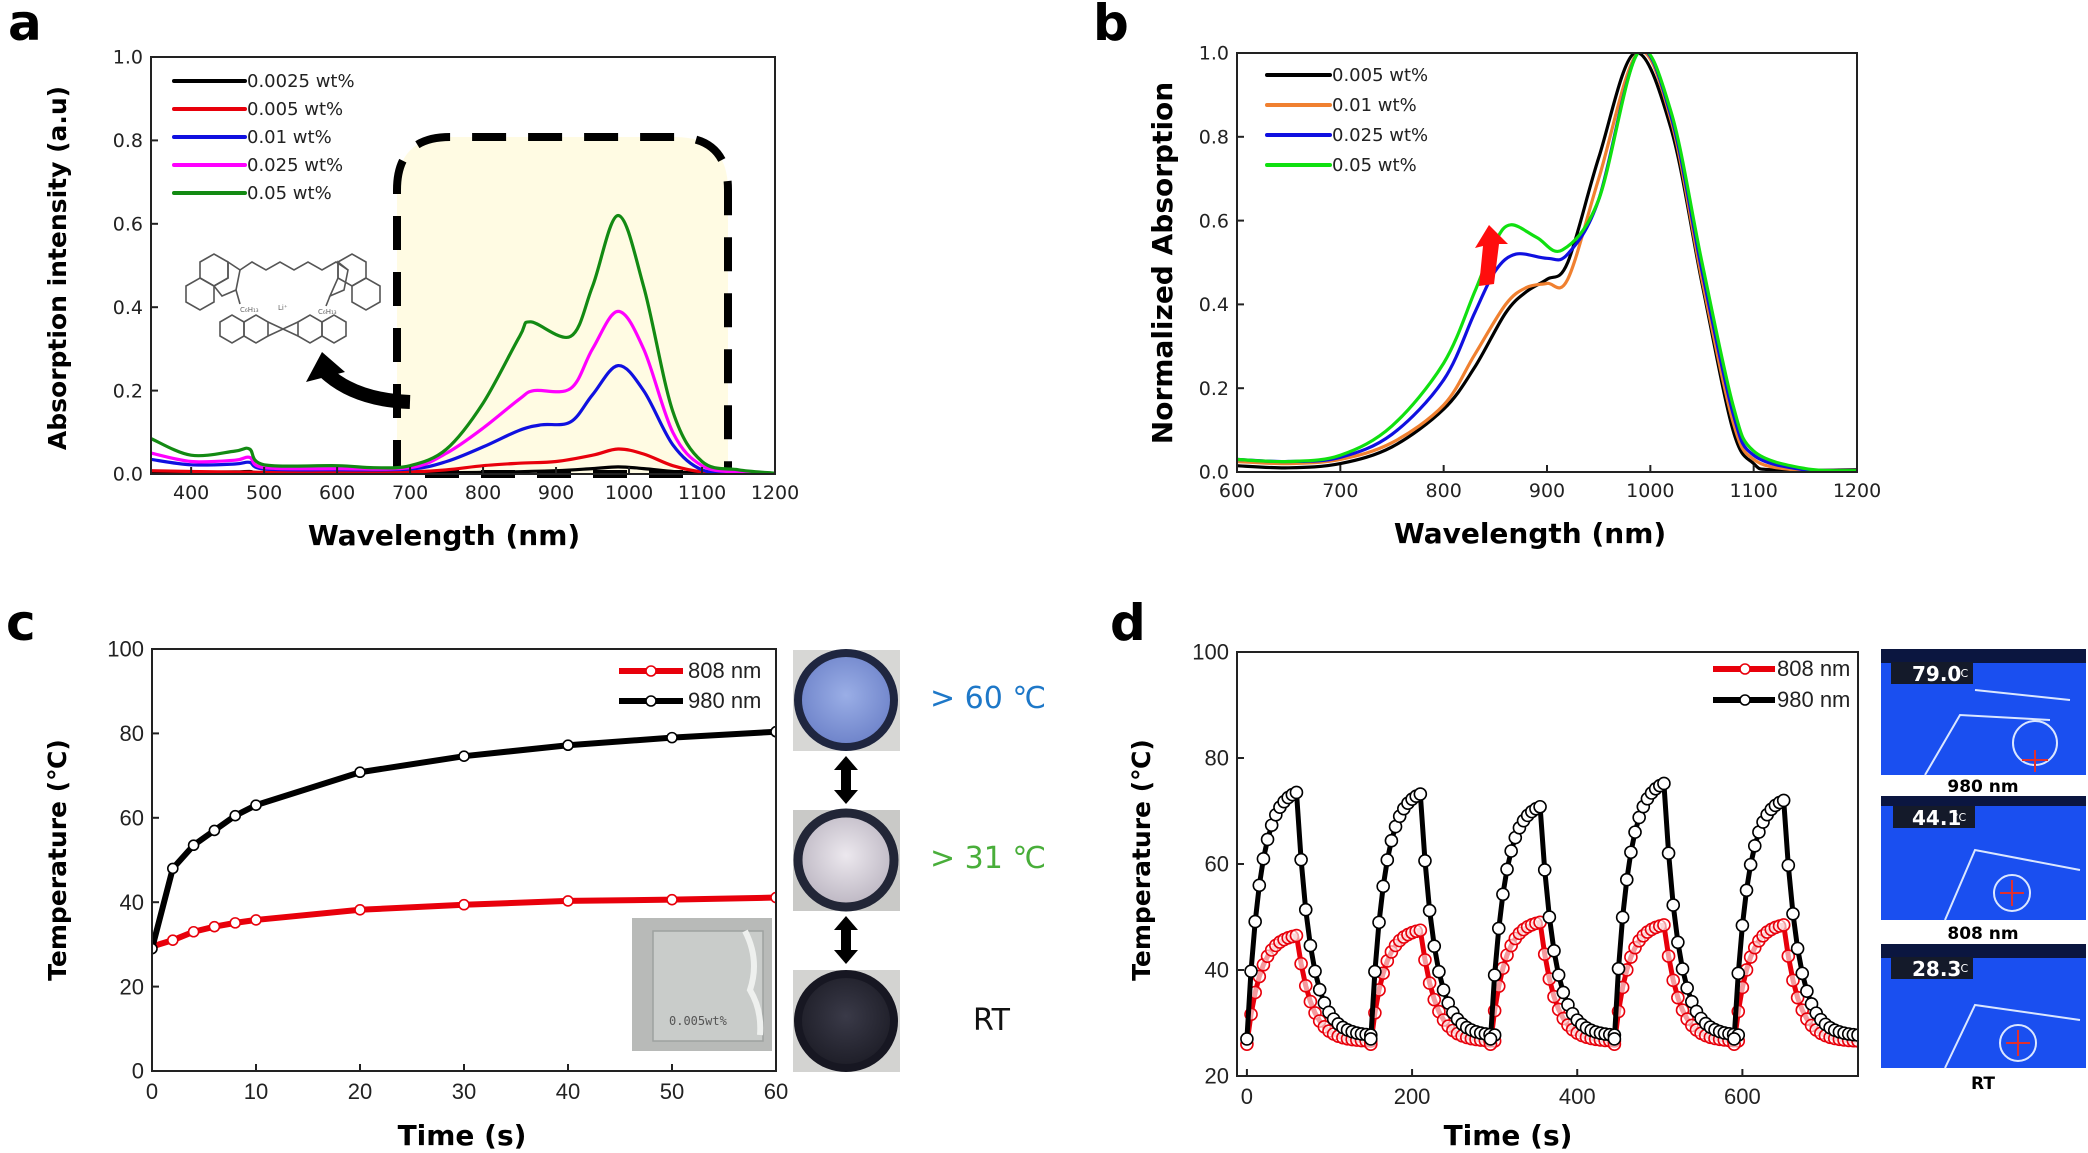 This screenshot has height=1153, width=2088. I want to click on x-tick-label: 400, so click(1577, 1096).